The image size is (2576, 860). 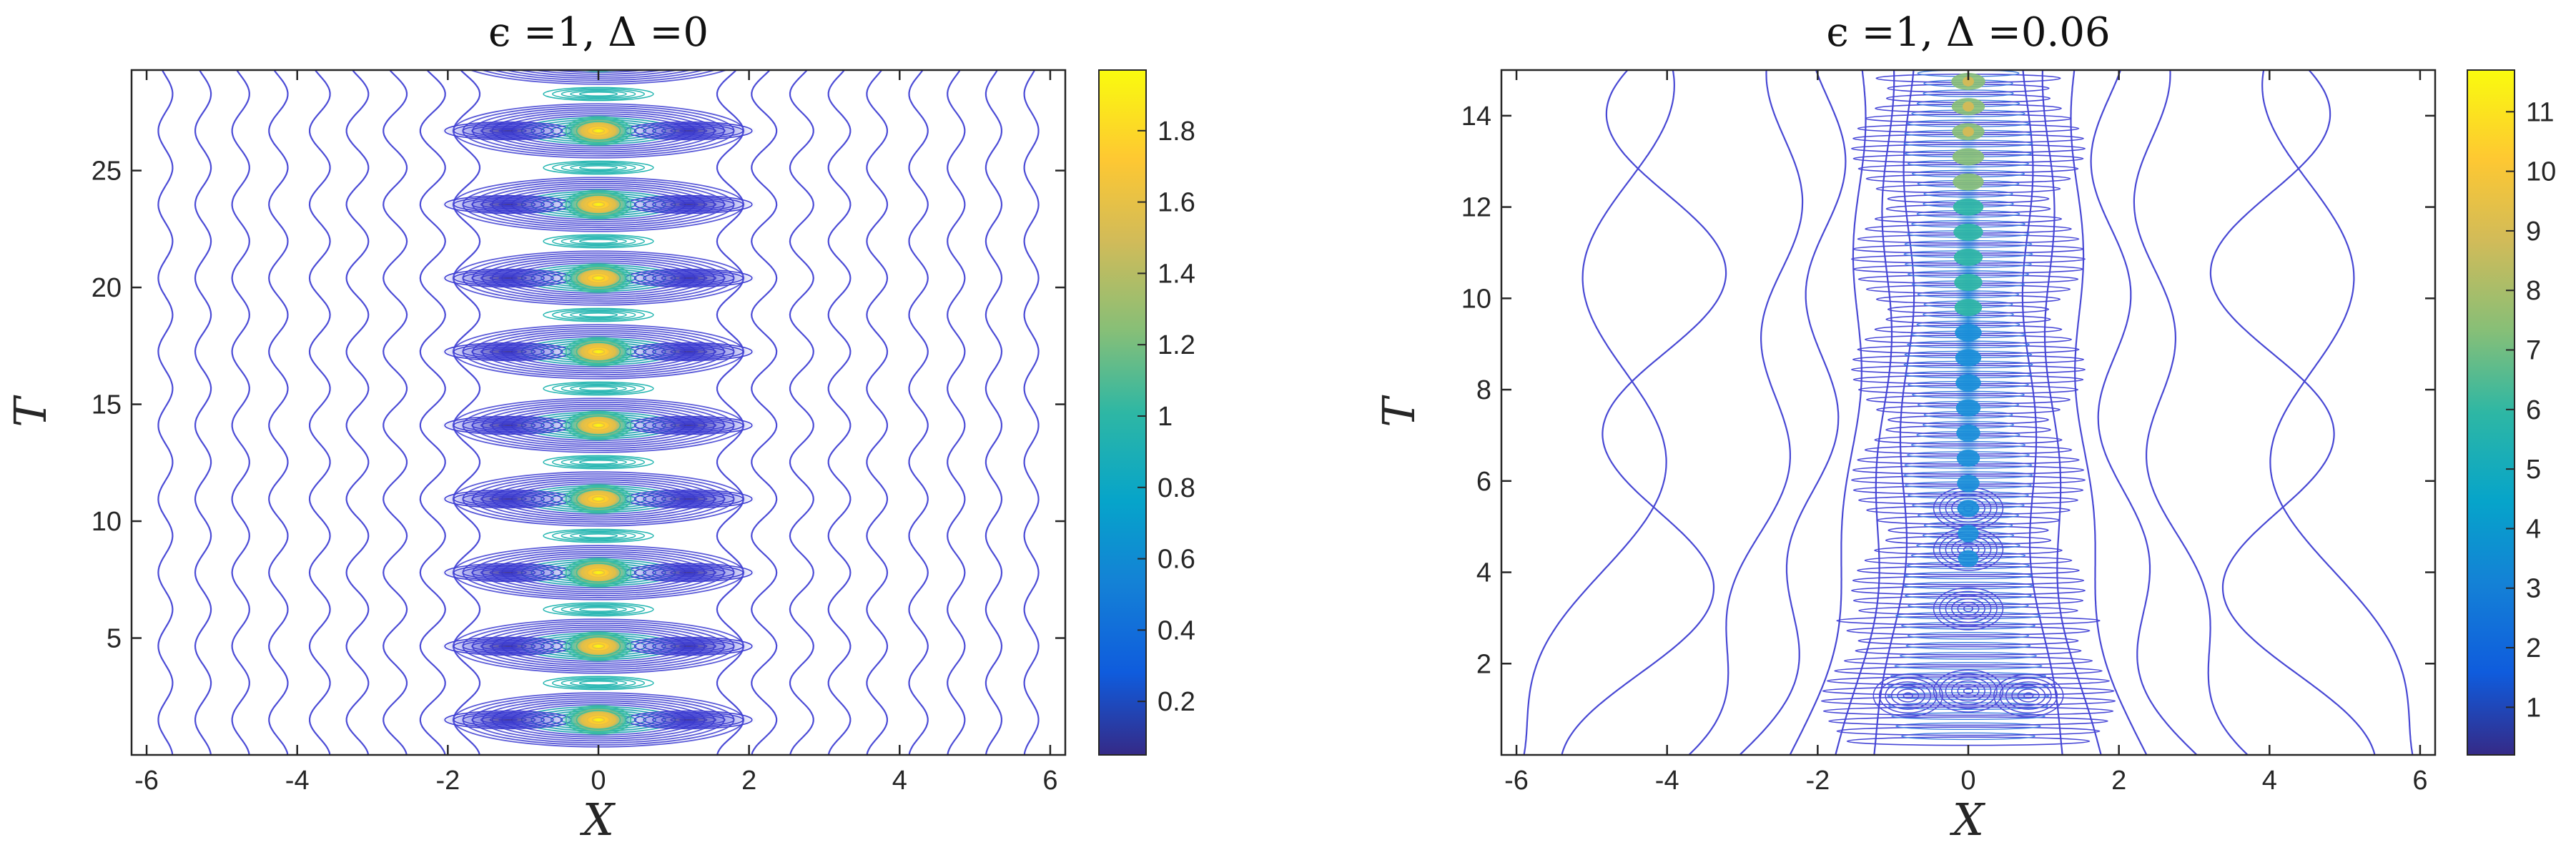 What do you see at coordinates (1817, 781) in the screenshot?
I see `x-tick-label: -2` at bounding box center [1817, 781].